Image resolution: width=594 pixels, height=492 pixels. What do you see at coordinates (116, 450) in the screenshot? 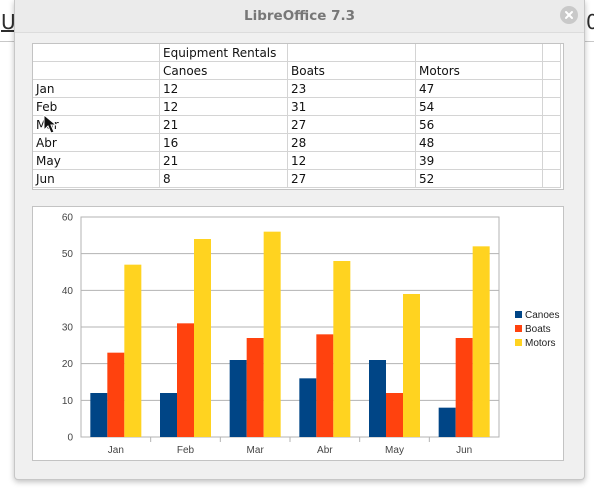
I see `x-tick-label: Jan` at bounding box center [116, 450].